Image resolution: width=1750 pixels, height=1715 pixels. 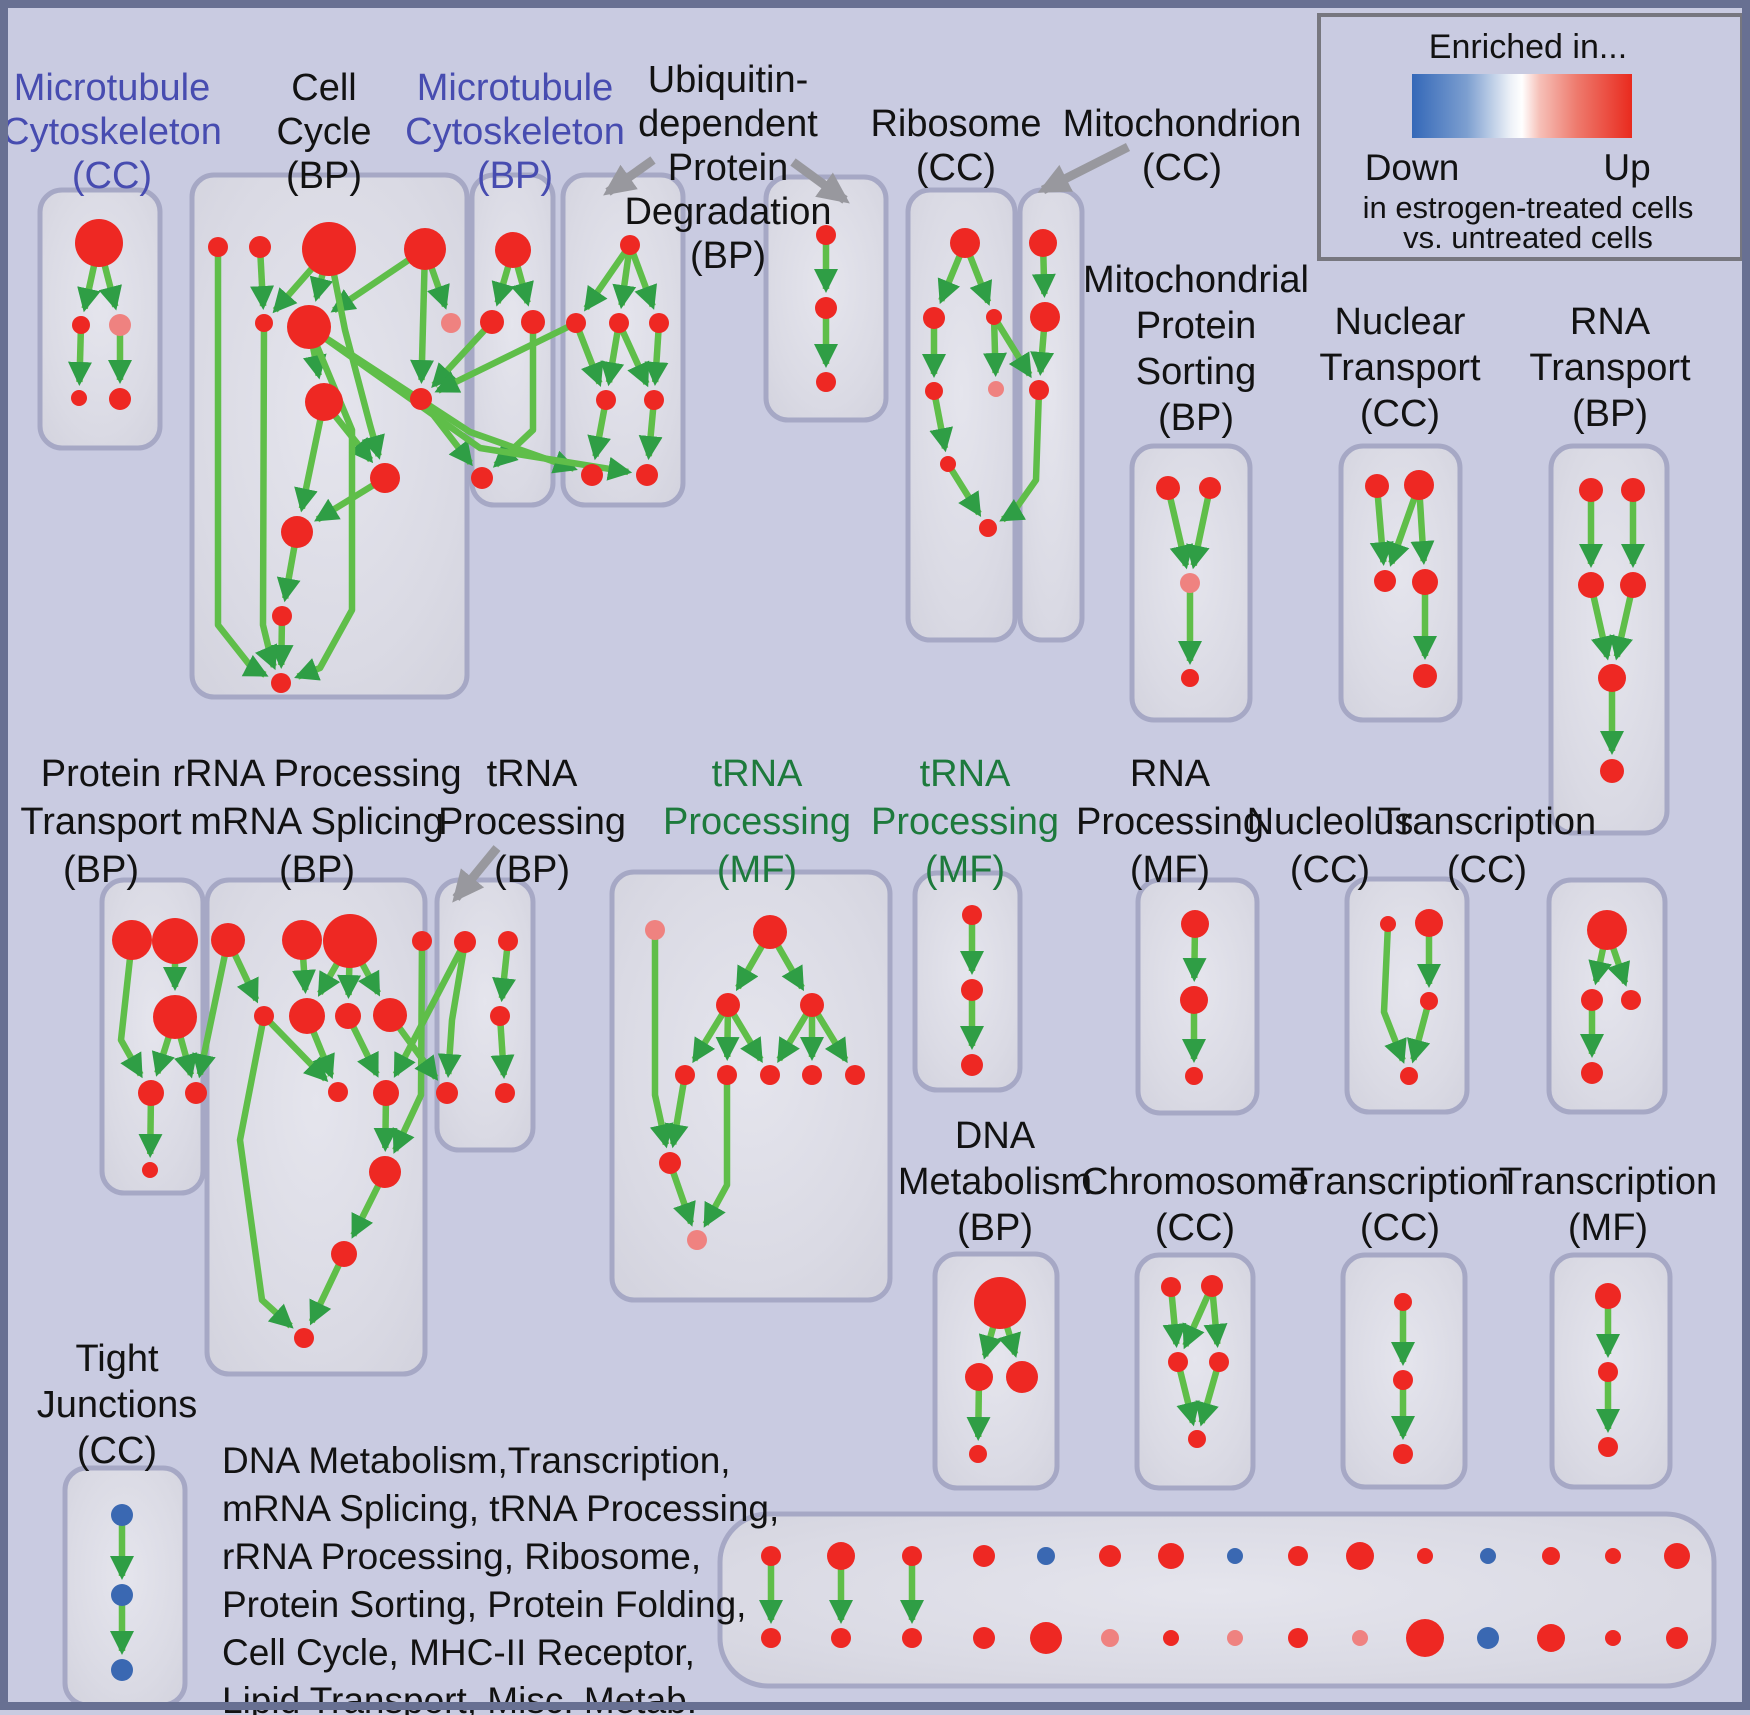 What do you see at coordinates (1407, 995) in the screenshot?
I see `cluster-box-nucleolus-cc` at bounding box center [1407, 995].